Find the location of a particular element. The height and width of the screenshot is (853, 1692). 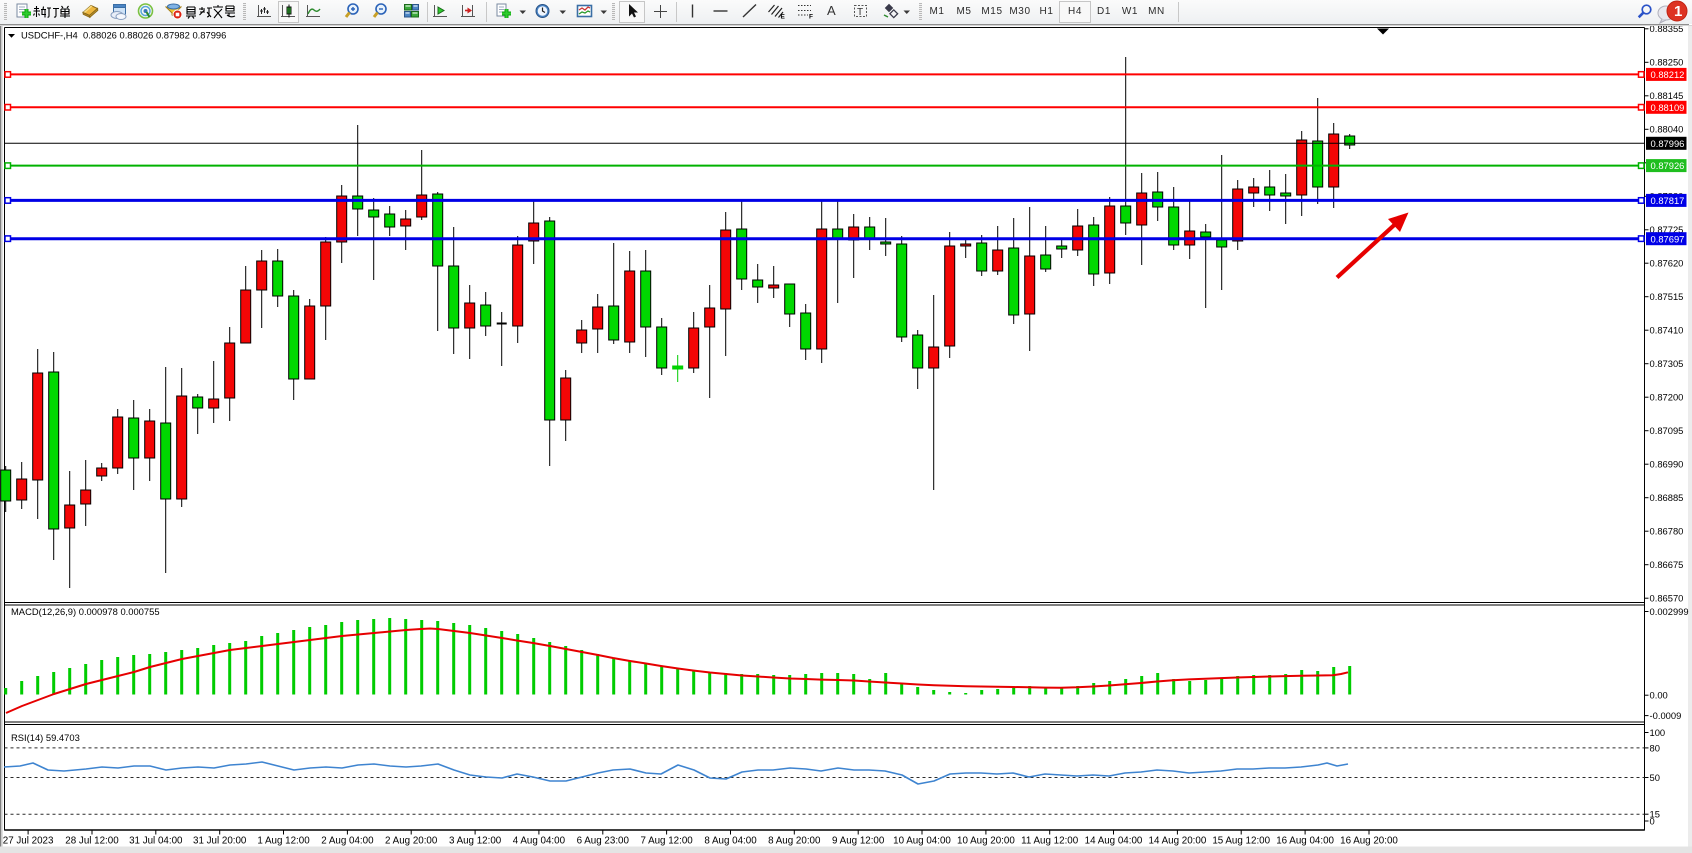

svg-text: 0.87410 is located at coordinates (1667, 330).